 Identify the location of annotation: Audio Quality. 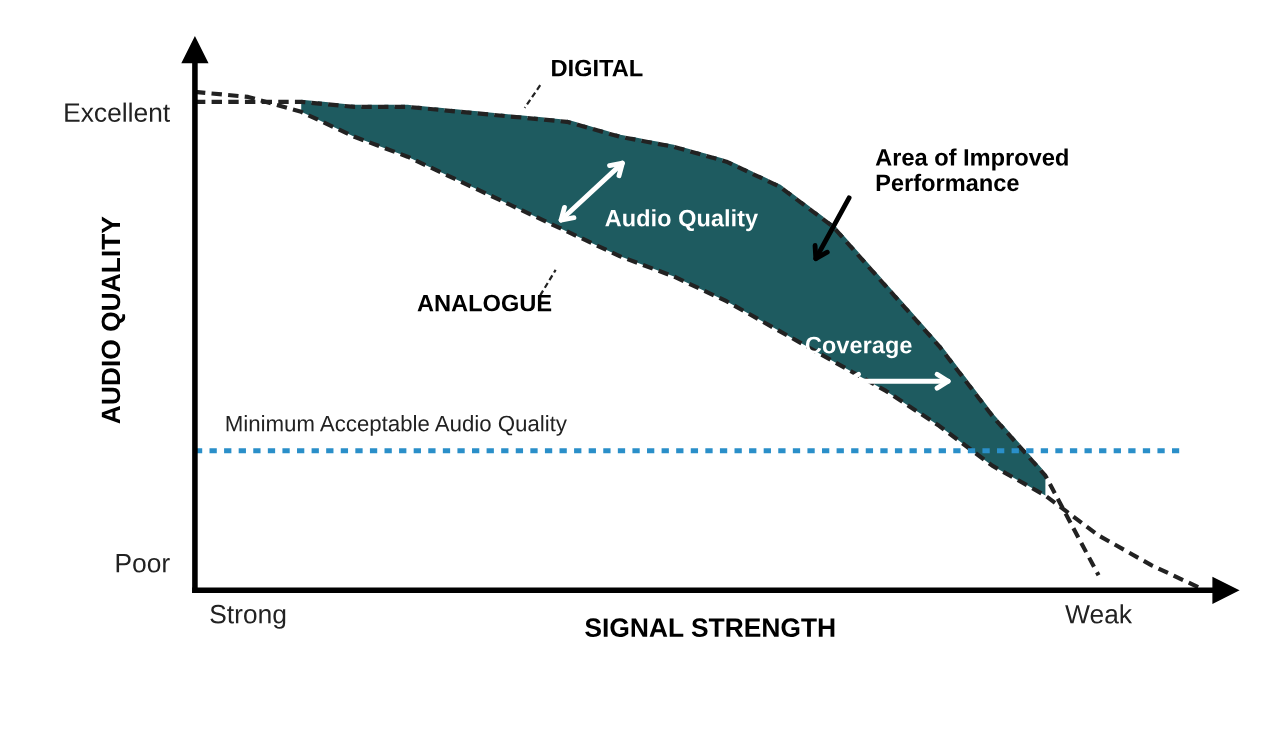
(682, 220).